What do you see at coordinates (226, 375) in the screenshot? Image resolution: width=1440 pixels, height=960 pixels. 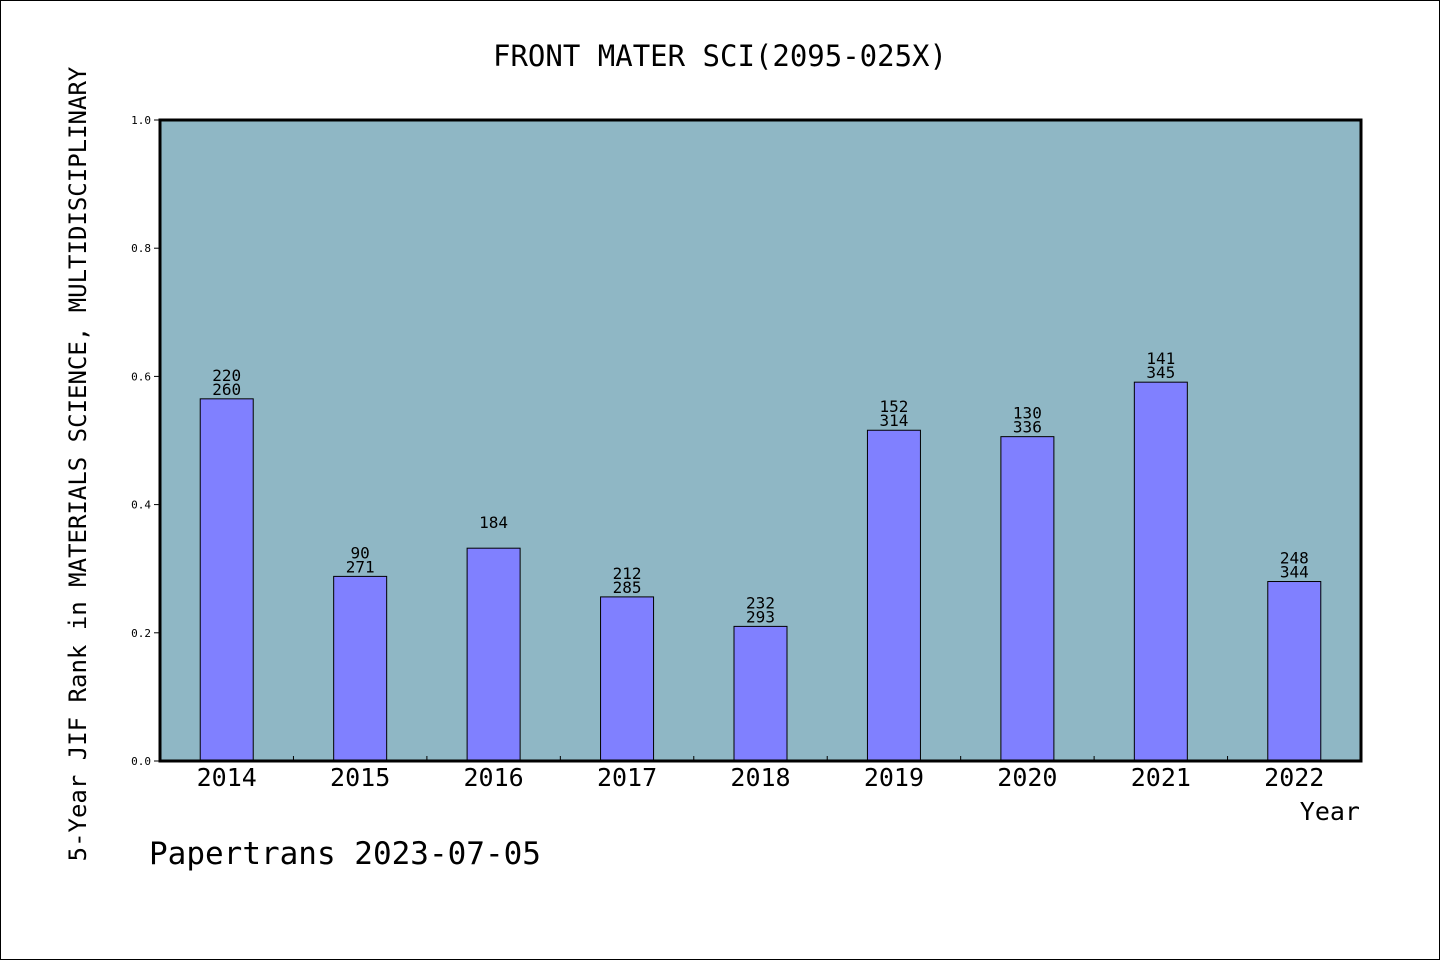 I see `bar-data-label: 220` at bounding box center [226, 375].